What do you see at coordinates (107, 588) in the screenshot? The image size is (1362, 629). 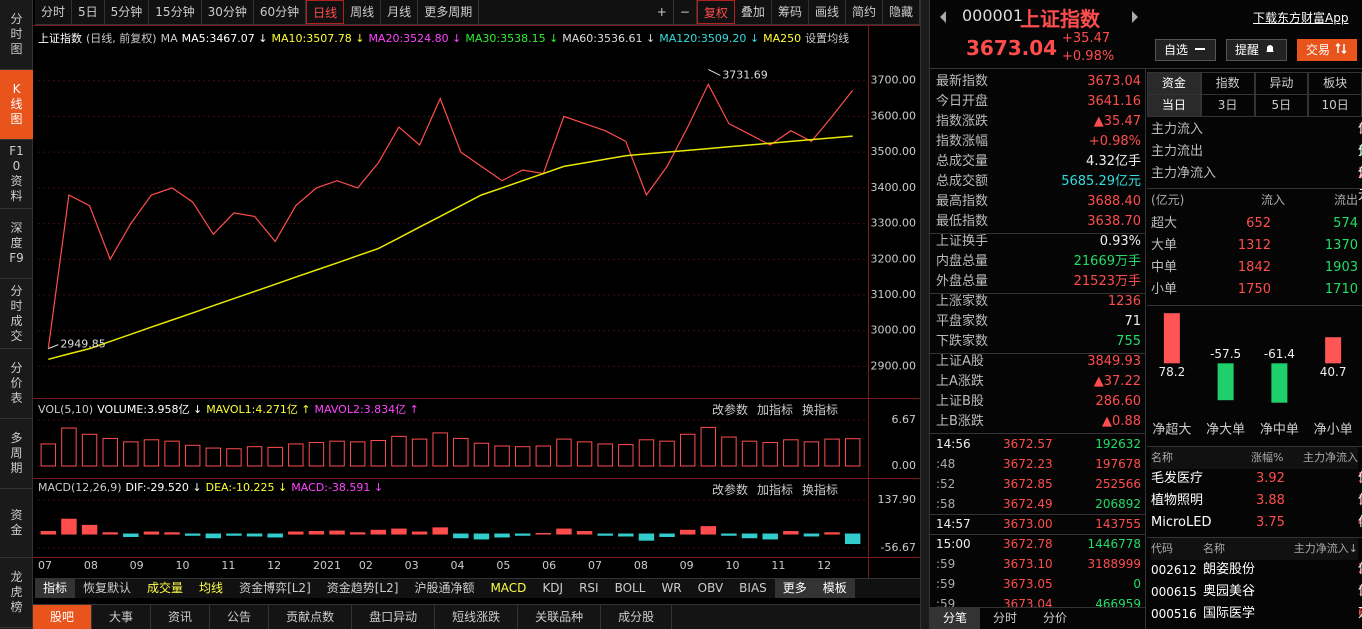 I see `indicator-tab: 恢复默认` at bounding box center [107, 588].